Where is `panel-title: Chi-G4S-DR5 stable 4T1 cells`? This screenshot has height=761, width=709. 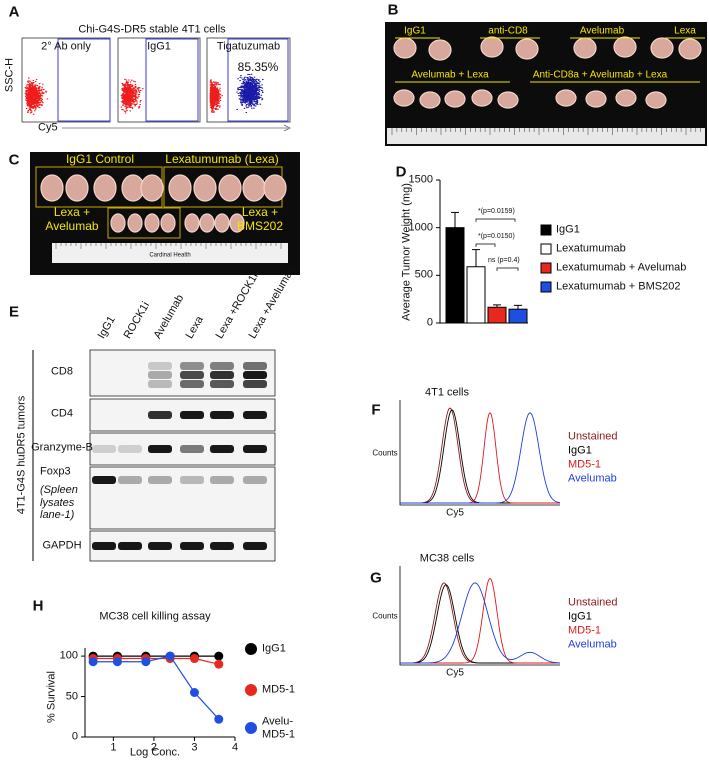
panel-title: Chi-G4S-DR5 stable 4T1 cells is located at coordinates (152, 29).